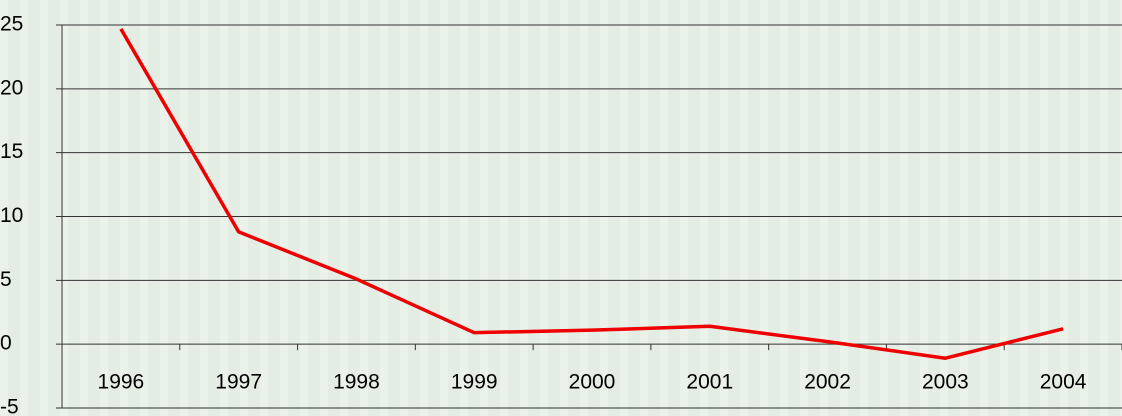 Image resolution: width=1122 pixels, height=416 pixels. I want to click on y-tick-label: 25, so click(11, 24).